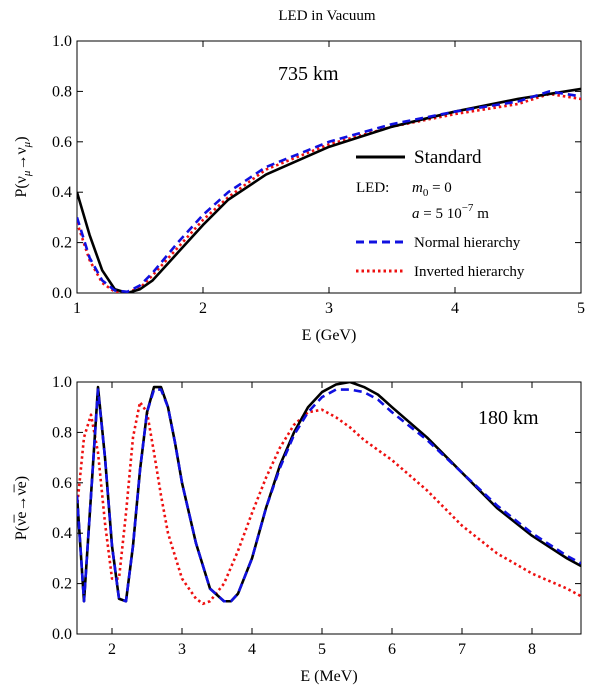  Describe the element at coordinates (62, 483) in the screenshot. I see `bottom-y-tick-label: 0.6` at that location.